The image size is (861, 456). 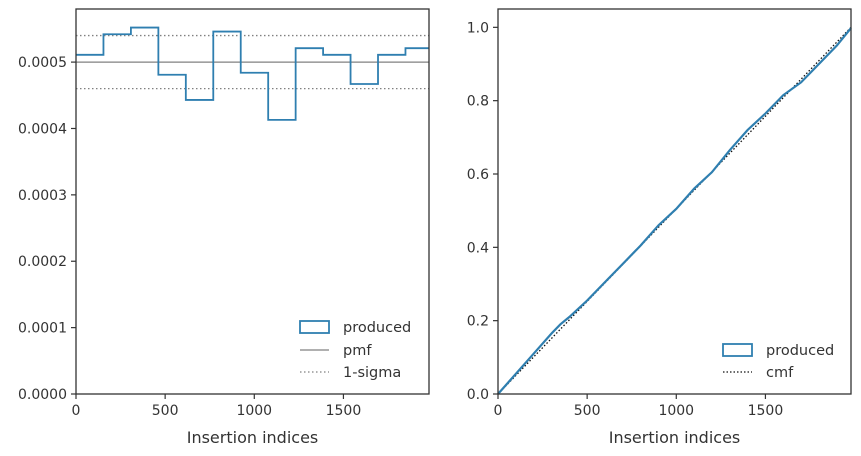 What do you see at coordinates (498, 411) in the screenshot?
I see `right-xtick-label: 0` at bounding box center [498, 411].